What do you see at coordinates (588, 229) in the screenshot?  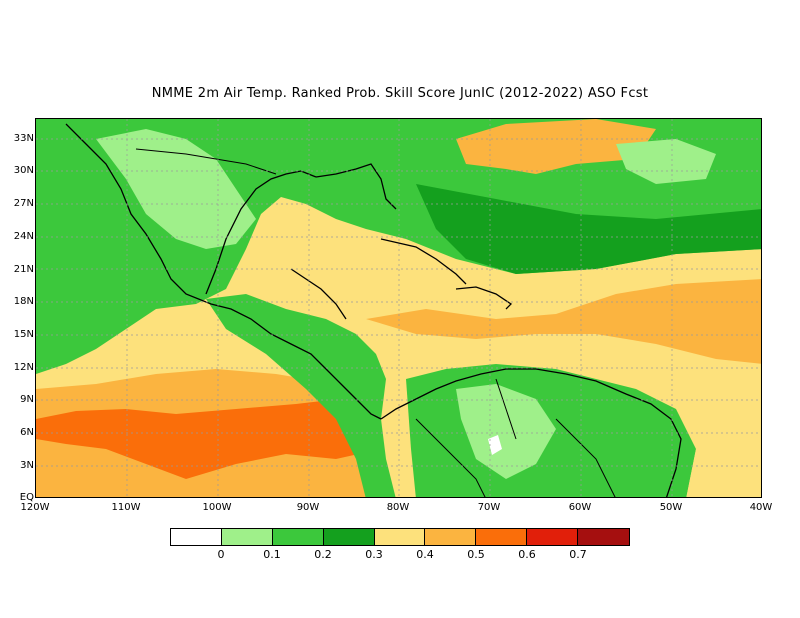 I see `atlantic-dark-green-band` at bounding box center [588, 229].